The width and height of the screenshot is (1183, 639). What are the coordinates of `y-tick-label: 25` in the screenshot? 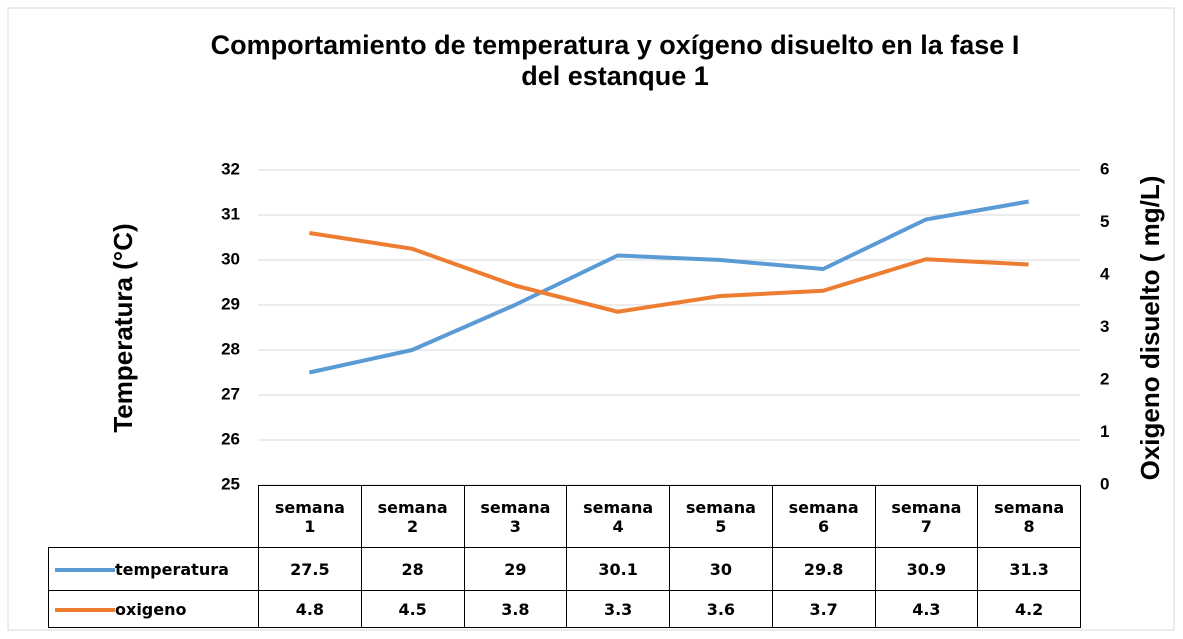 It's located at (230, 483).